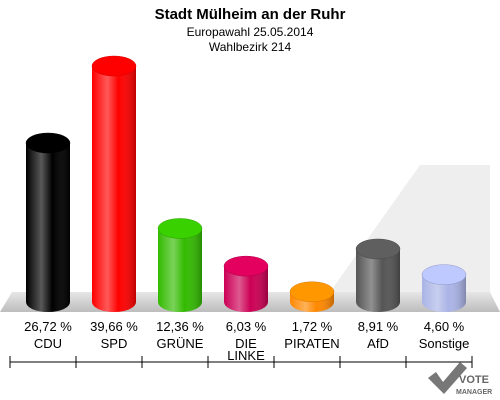 The image size is (500, 400). I want to click on value-label-die-linke: 6,03 %, so click(246, 326).